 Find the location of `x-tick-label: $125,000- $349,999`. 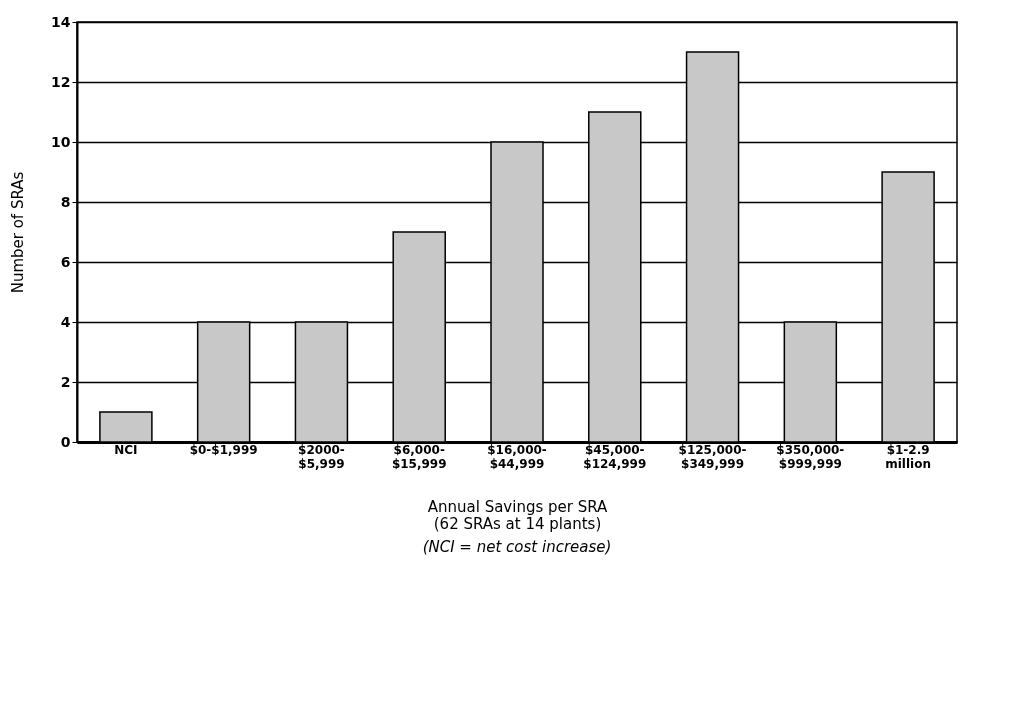

x-tick-label: $125,000- $349,999 is located at coordinates (712, 456).